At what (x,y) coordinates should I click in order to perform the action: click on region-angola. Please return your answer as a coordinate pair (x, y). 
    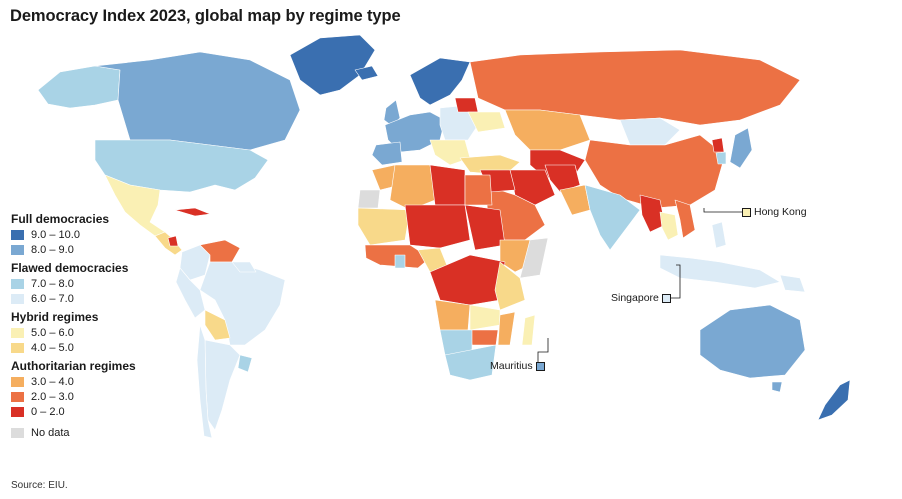
    Looking at the image, I should click on (452, 315).